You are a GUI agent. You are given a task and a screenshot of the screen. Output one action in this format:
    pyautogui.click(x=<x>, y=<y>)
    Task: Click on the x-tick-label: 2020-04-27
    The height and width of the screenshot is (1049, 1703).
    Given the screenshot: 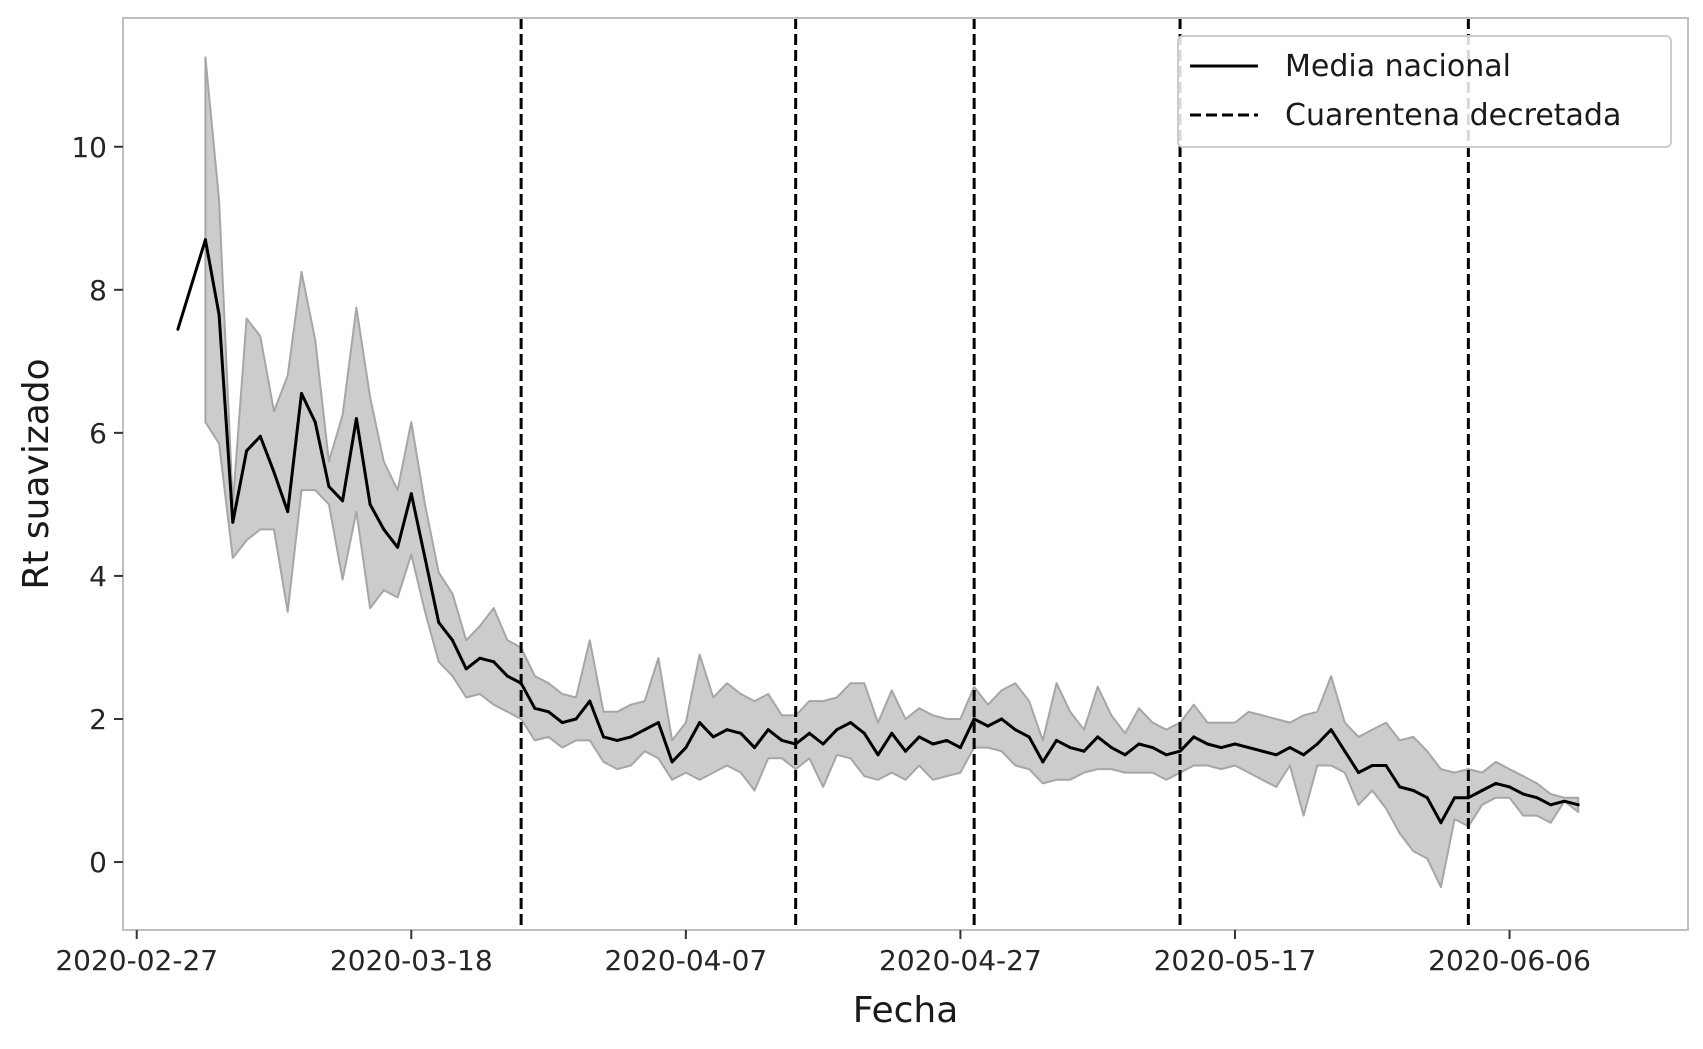 What is the action you would take?
    pyautogui.click(x=960, y=960)
    